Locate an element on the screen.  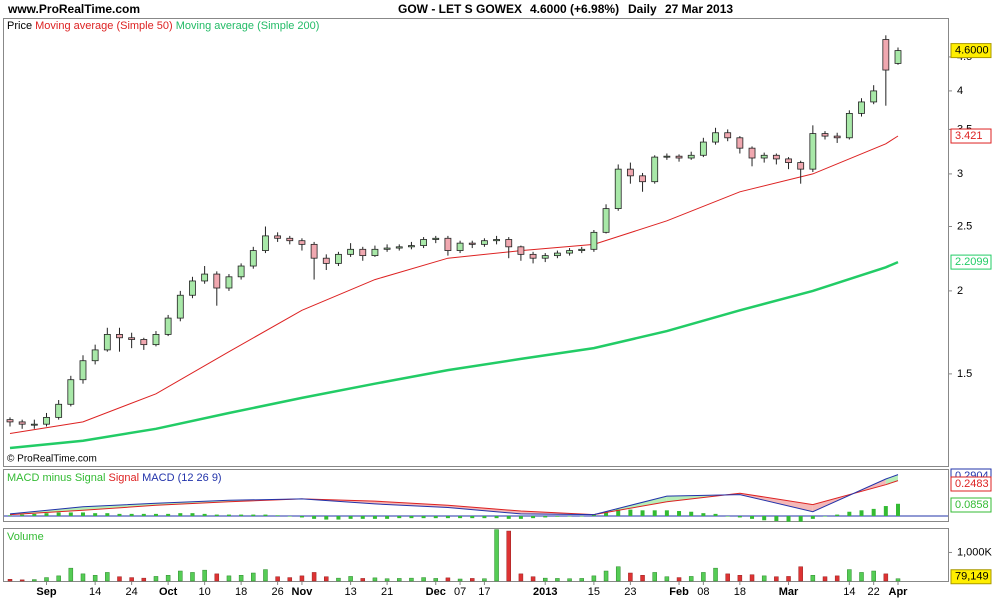
x-tick-label: 17 is located at coordinates (484, 592).